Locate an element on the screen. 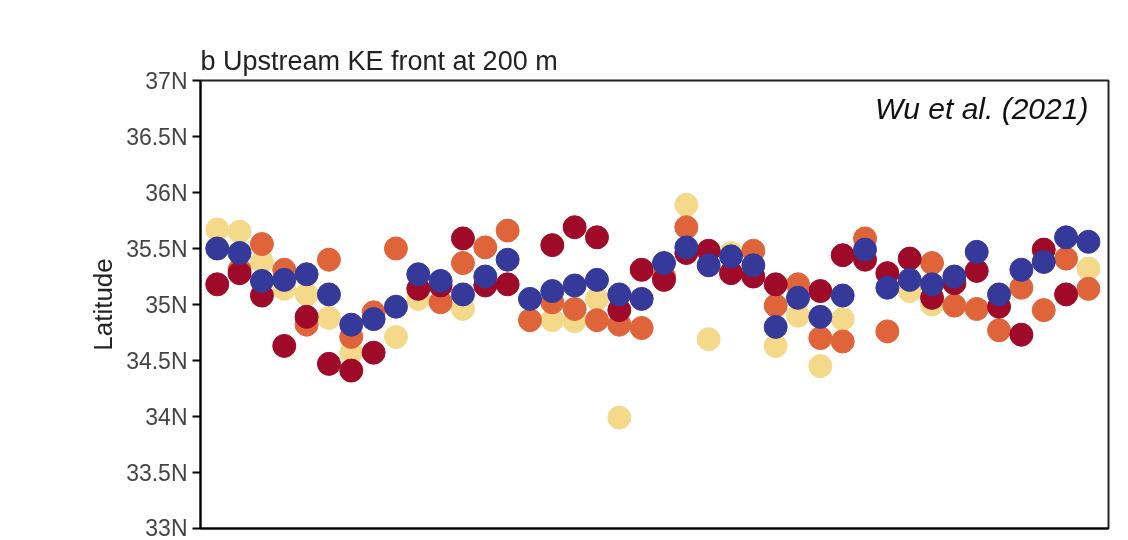 The height and width of the screenshot is (540, 1128). y-tick-label: 33.5N is located at coordinates (157, 472).